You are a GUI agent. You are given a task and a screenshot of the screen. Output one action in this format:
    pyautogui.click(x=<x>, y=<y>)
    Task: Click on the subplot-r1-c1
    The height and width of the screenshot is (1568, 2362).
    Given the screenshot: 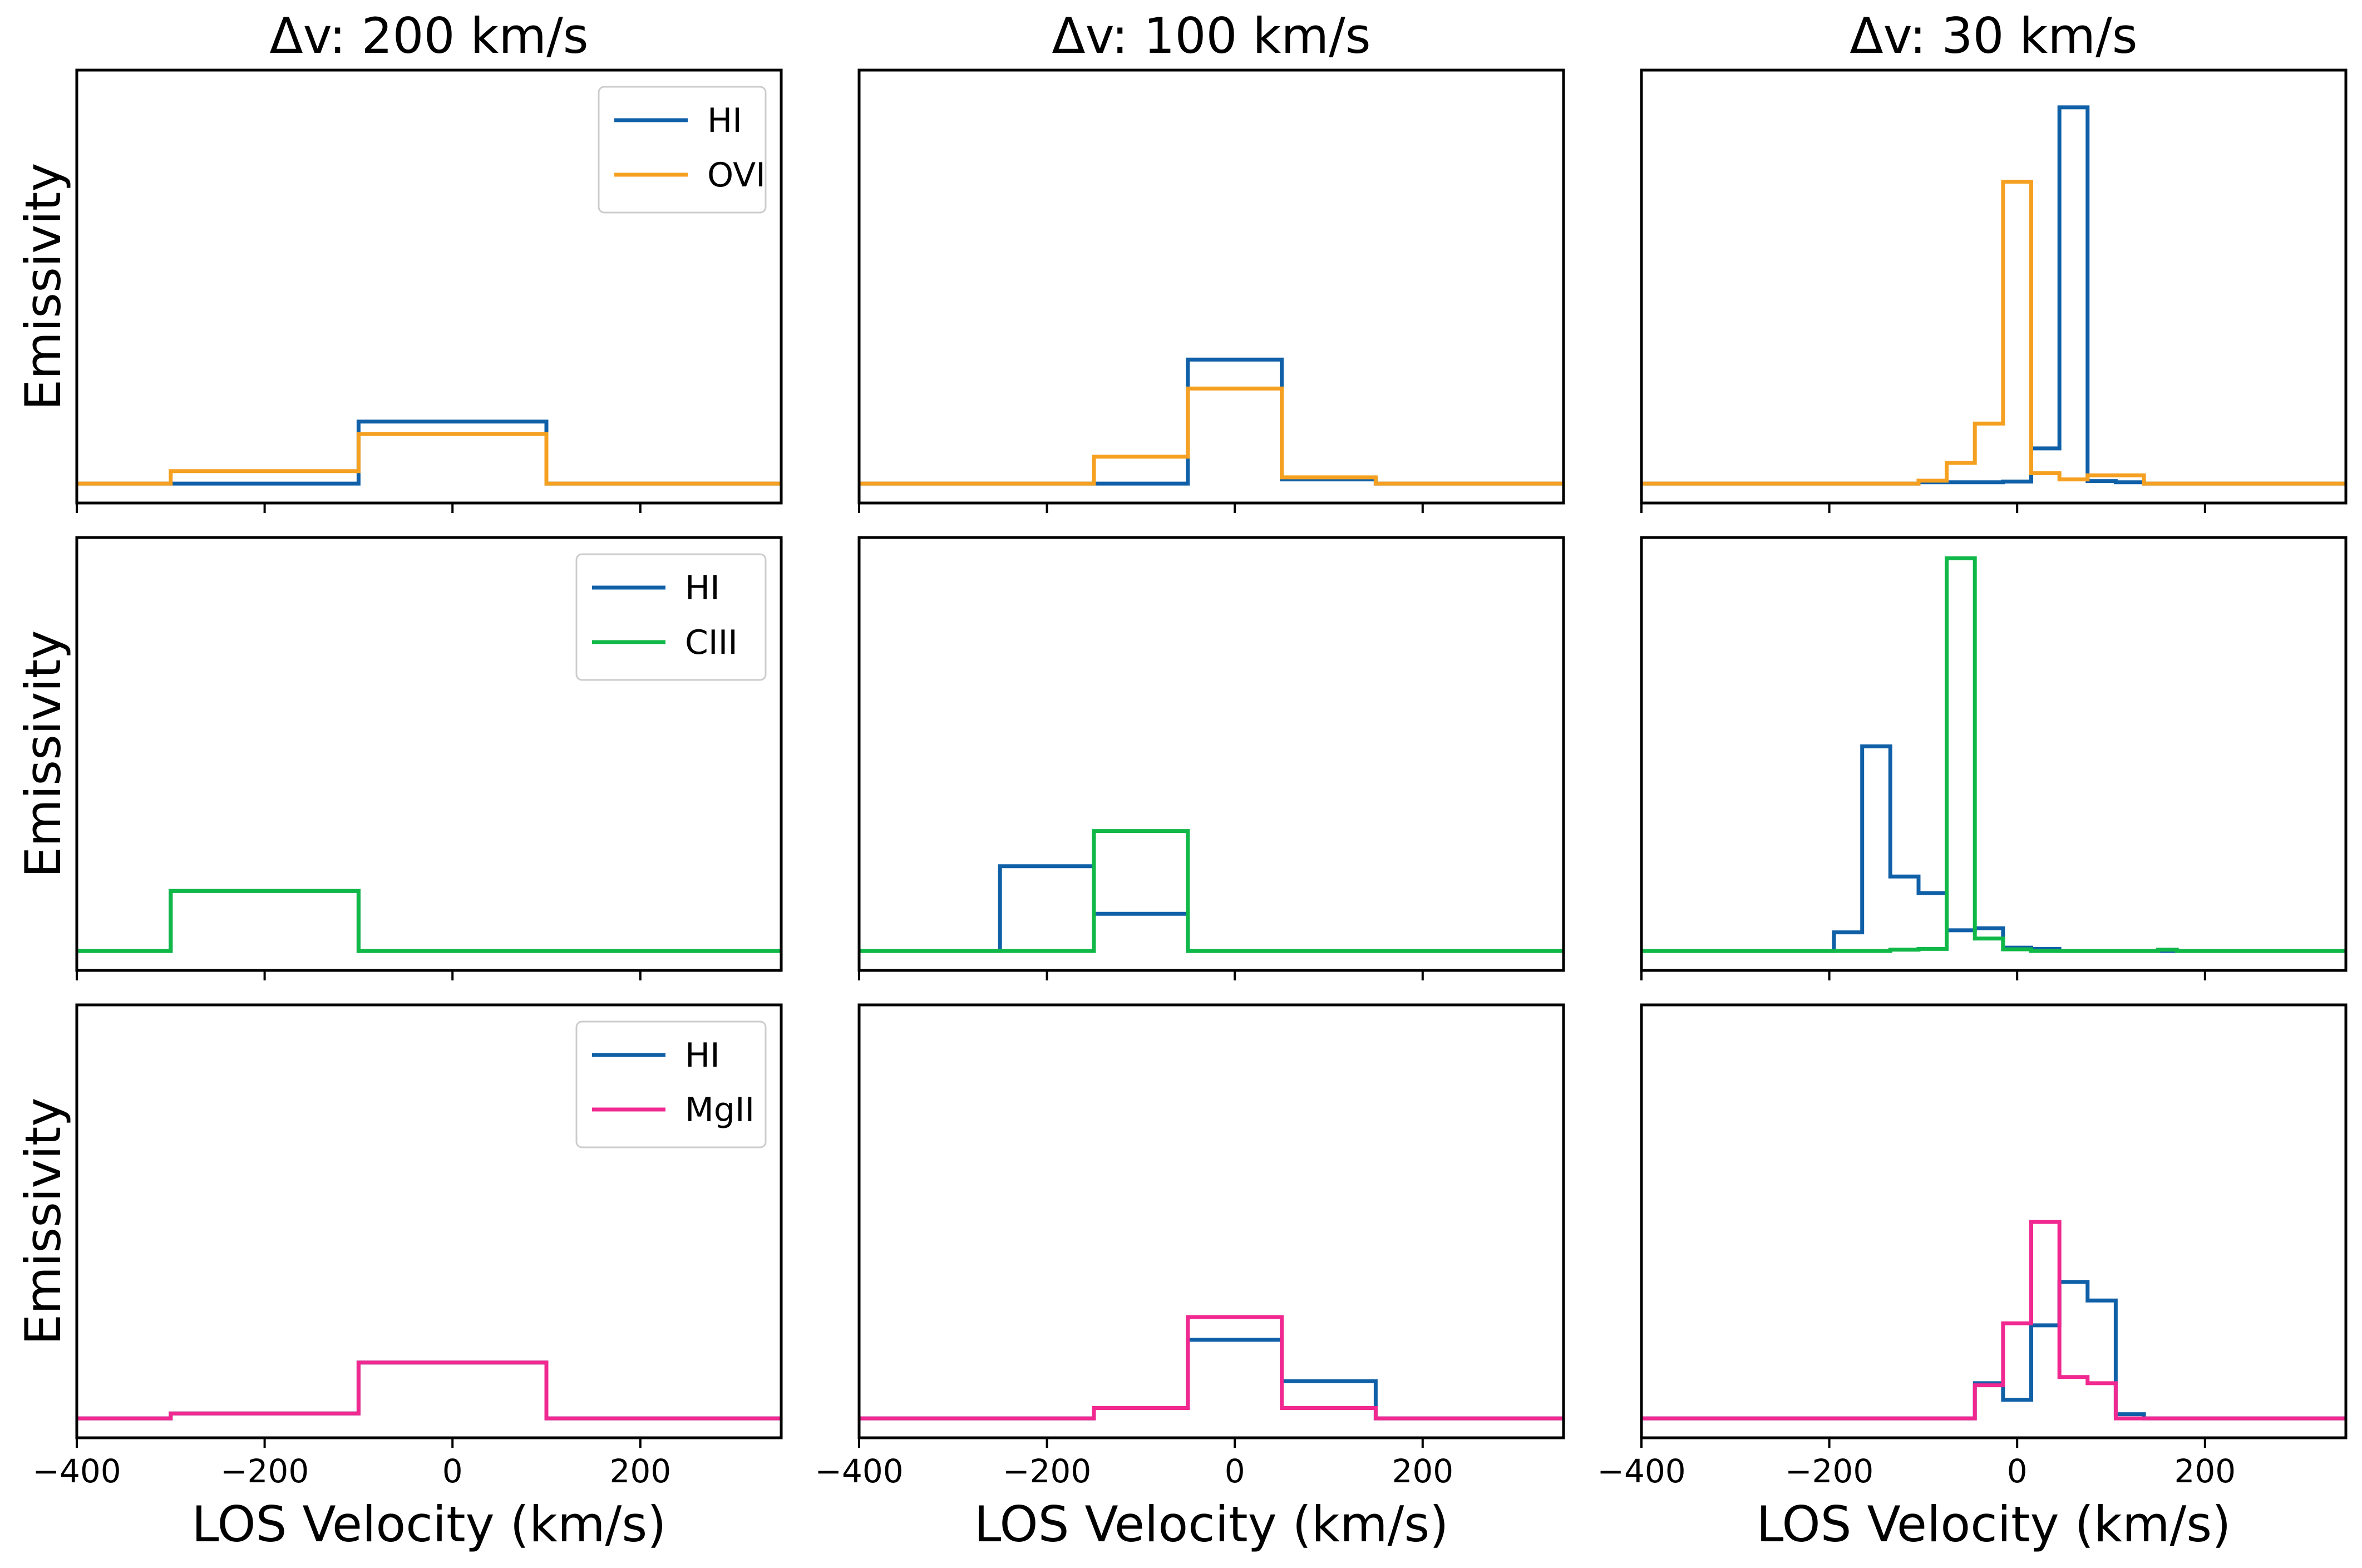 What is the action you would take?
    pyautogui.click(x=1211, y=758)
    